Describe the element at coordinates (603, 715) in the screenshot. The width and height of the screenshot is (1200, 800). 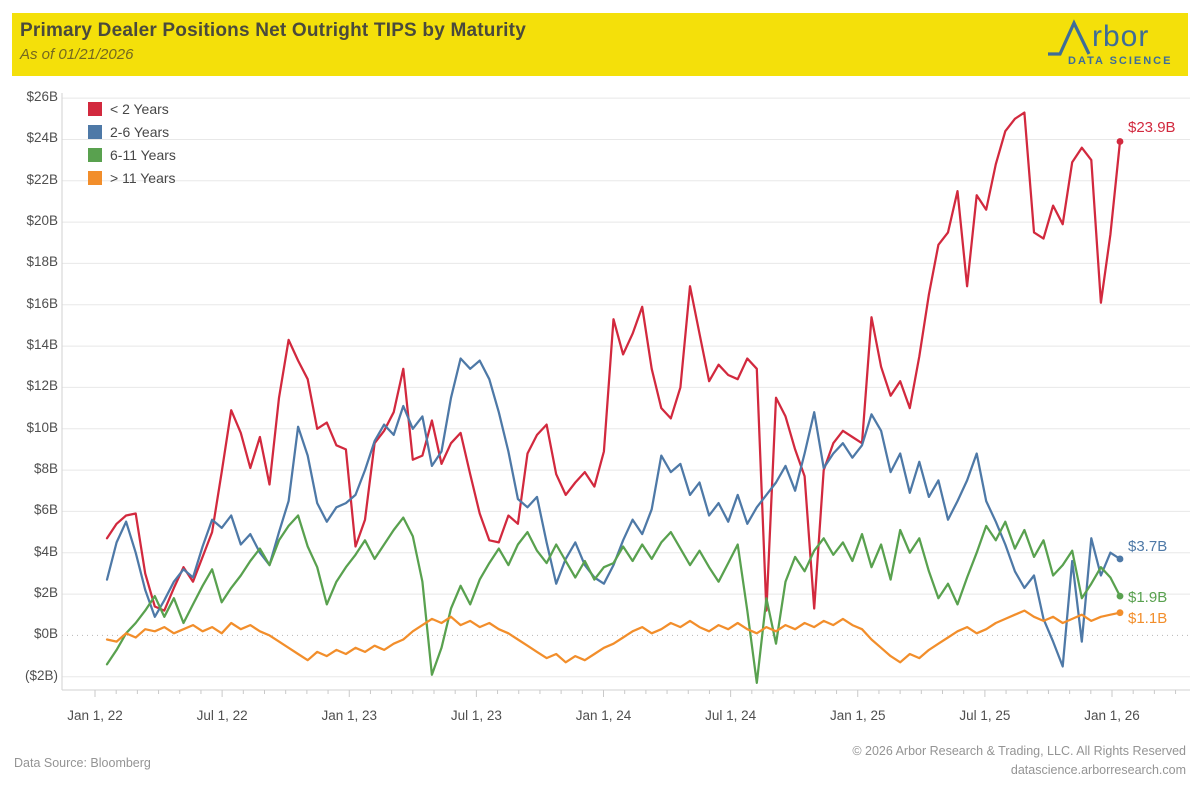
I see `x-tick-label: Jan 1, 24` at that location.